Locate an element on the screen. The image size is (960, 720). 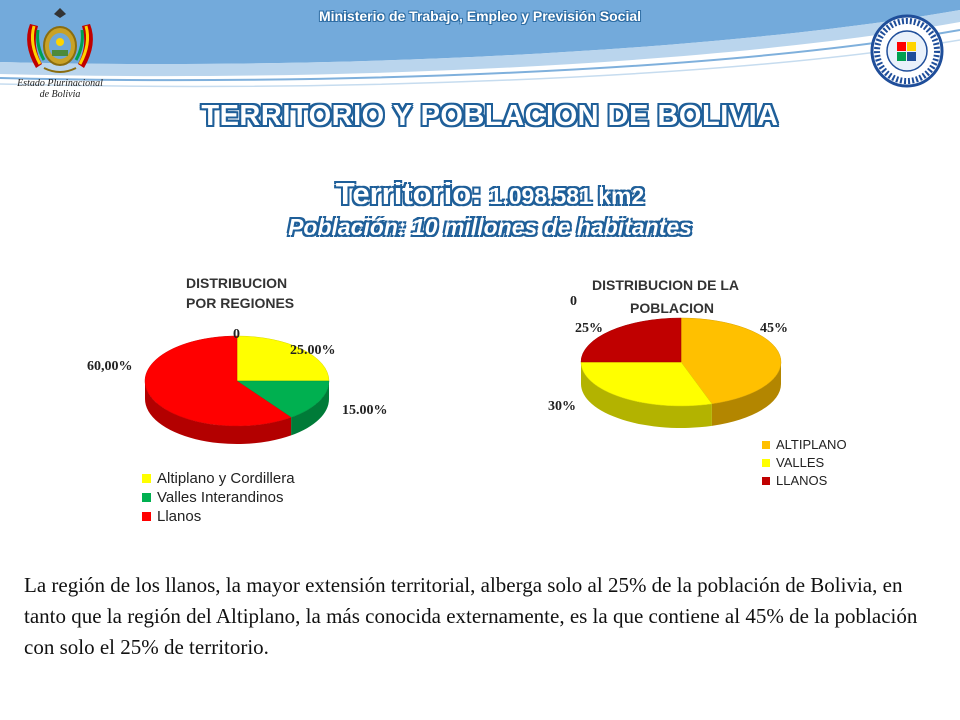
territory-line: Territorio: 1.098.581 km2 is located at coordinates (490, 194).